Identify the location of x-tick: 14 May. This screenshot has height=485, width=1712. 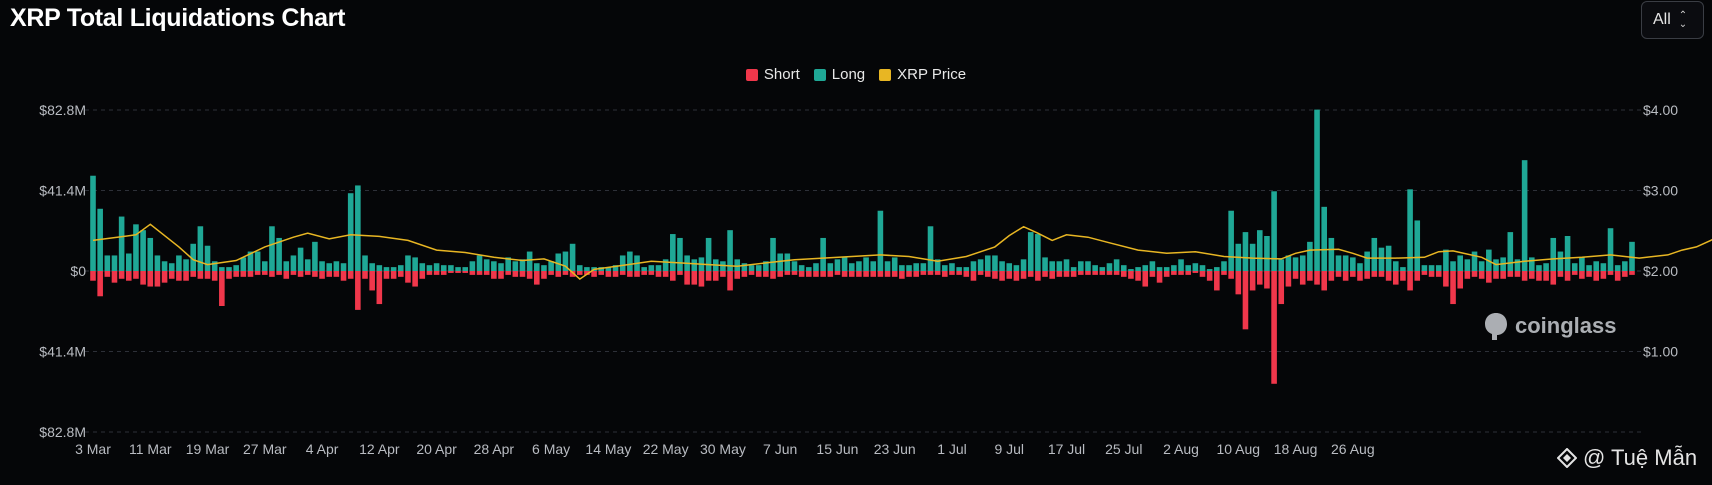
(608, 449).